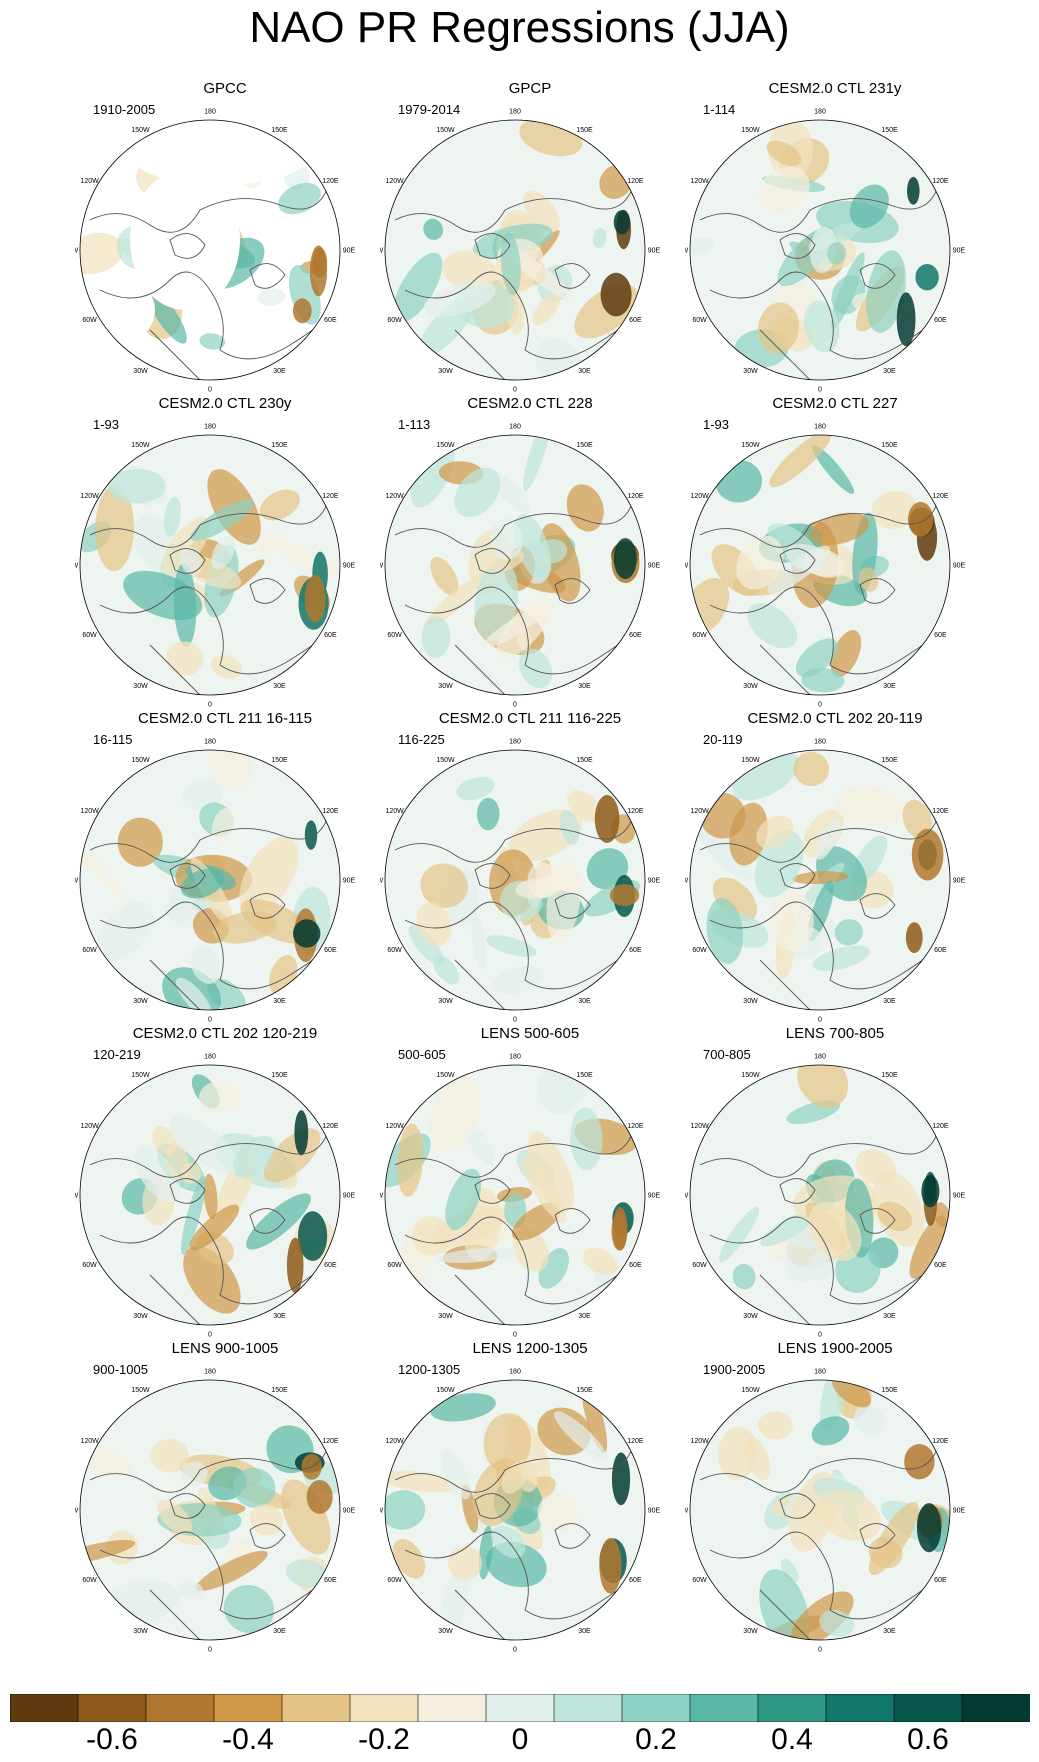 The height and width of the screenshot is (1762, 1039). Describe the element at coordinates (835, 718) in the screenshot. I see `panel-title: CESM2.0 CTL 202 20-119` at that location.